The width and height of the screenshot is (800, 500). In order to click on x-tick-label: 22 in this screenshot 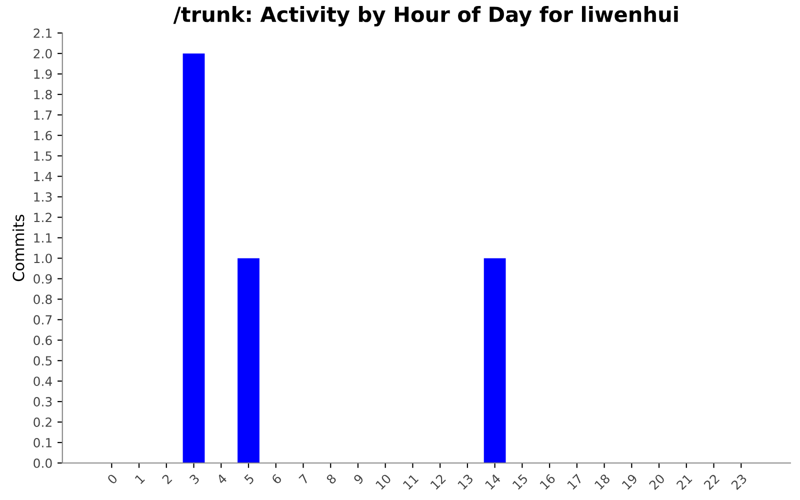, I will do `click(711, 482)`.